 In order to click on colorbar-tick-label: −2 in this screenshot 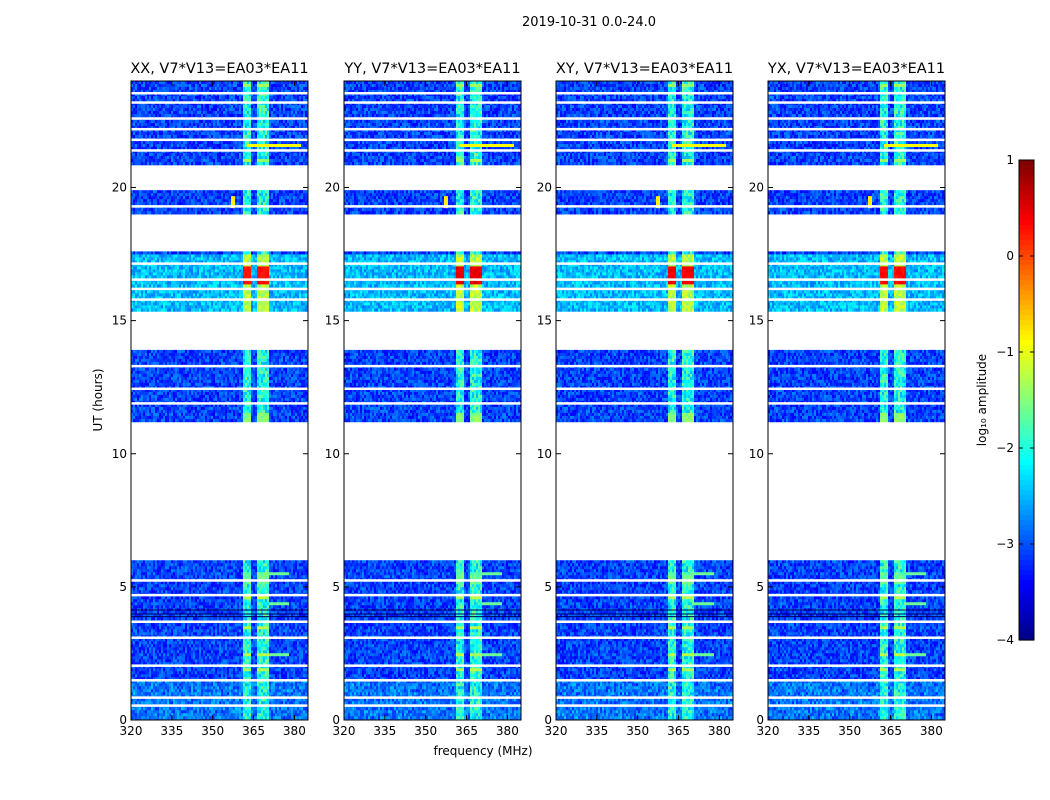, I will do `click(1005, 448)`.